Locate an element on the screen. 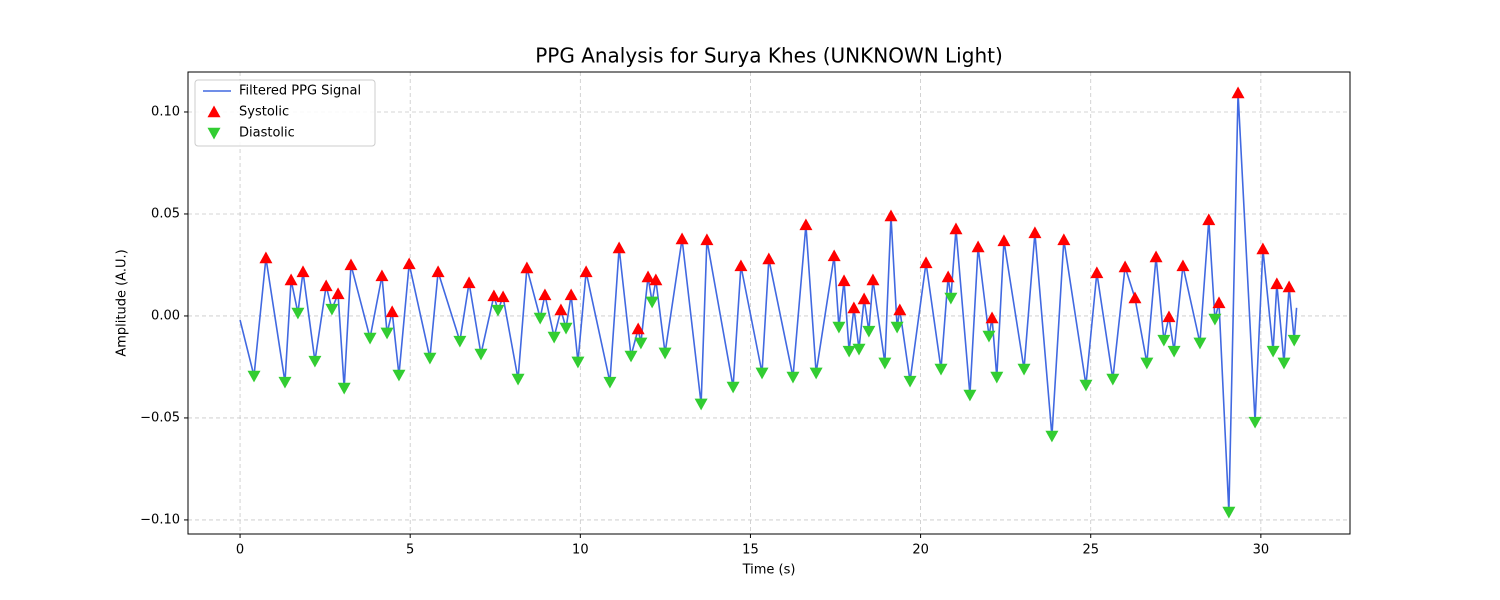  x-tick-label: 5 is located at coordinates (410, 550).